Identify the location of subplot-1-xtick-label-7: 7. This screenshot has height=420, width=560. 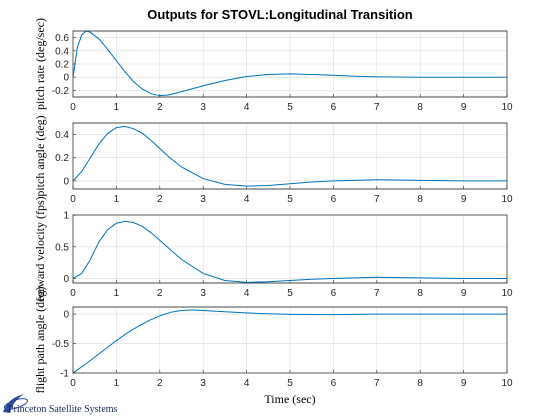
(377, 107).